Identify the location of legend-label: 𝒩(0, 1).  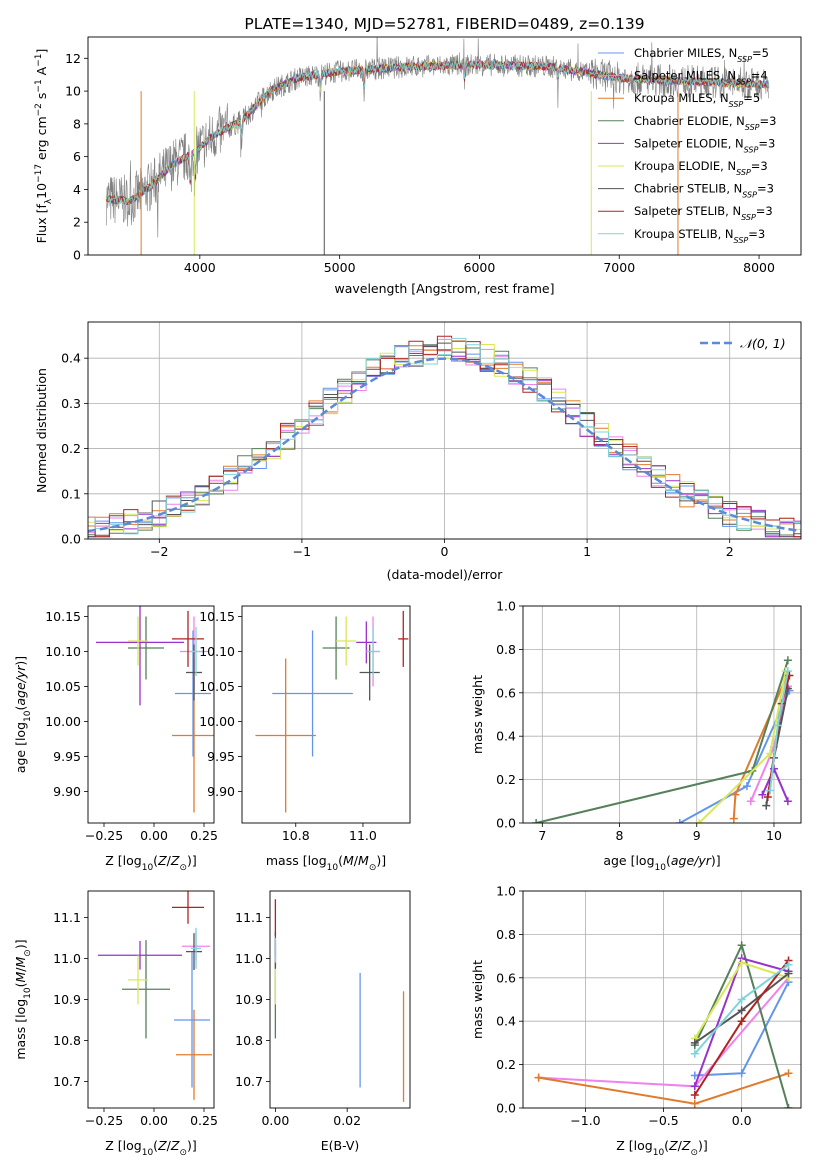
(763, 343).